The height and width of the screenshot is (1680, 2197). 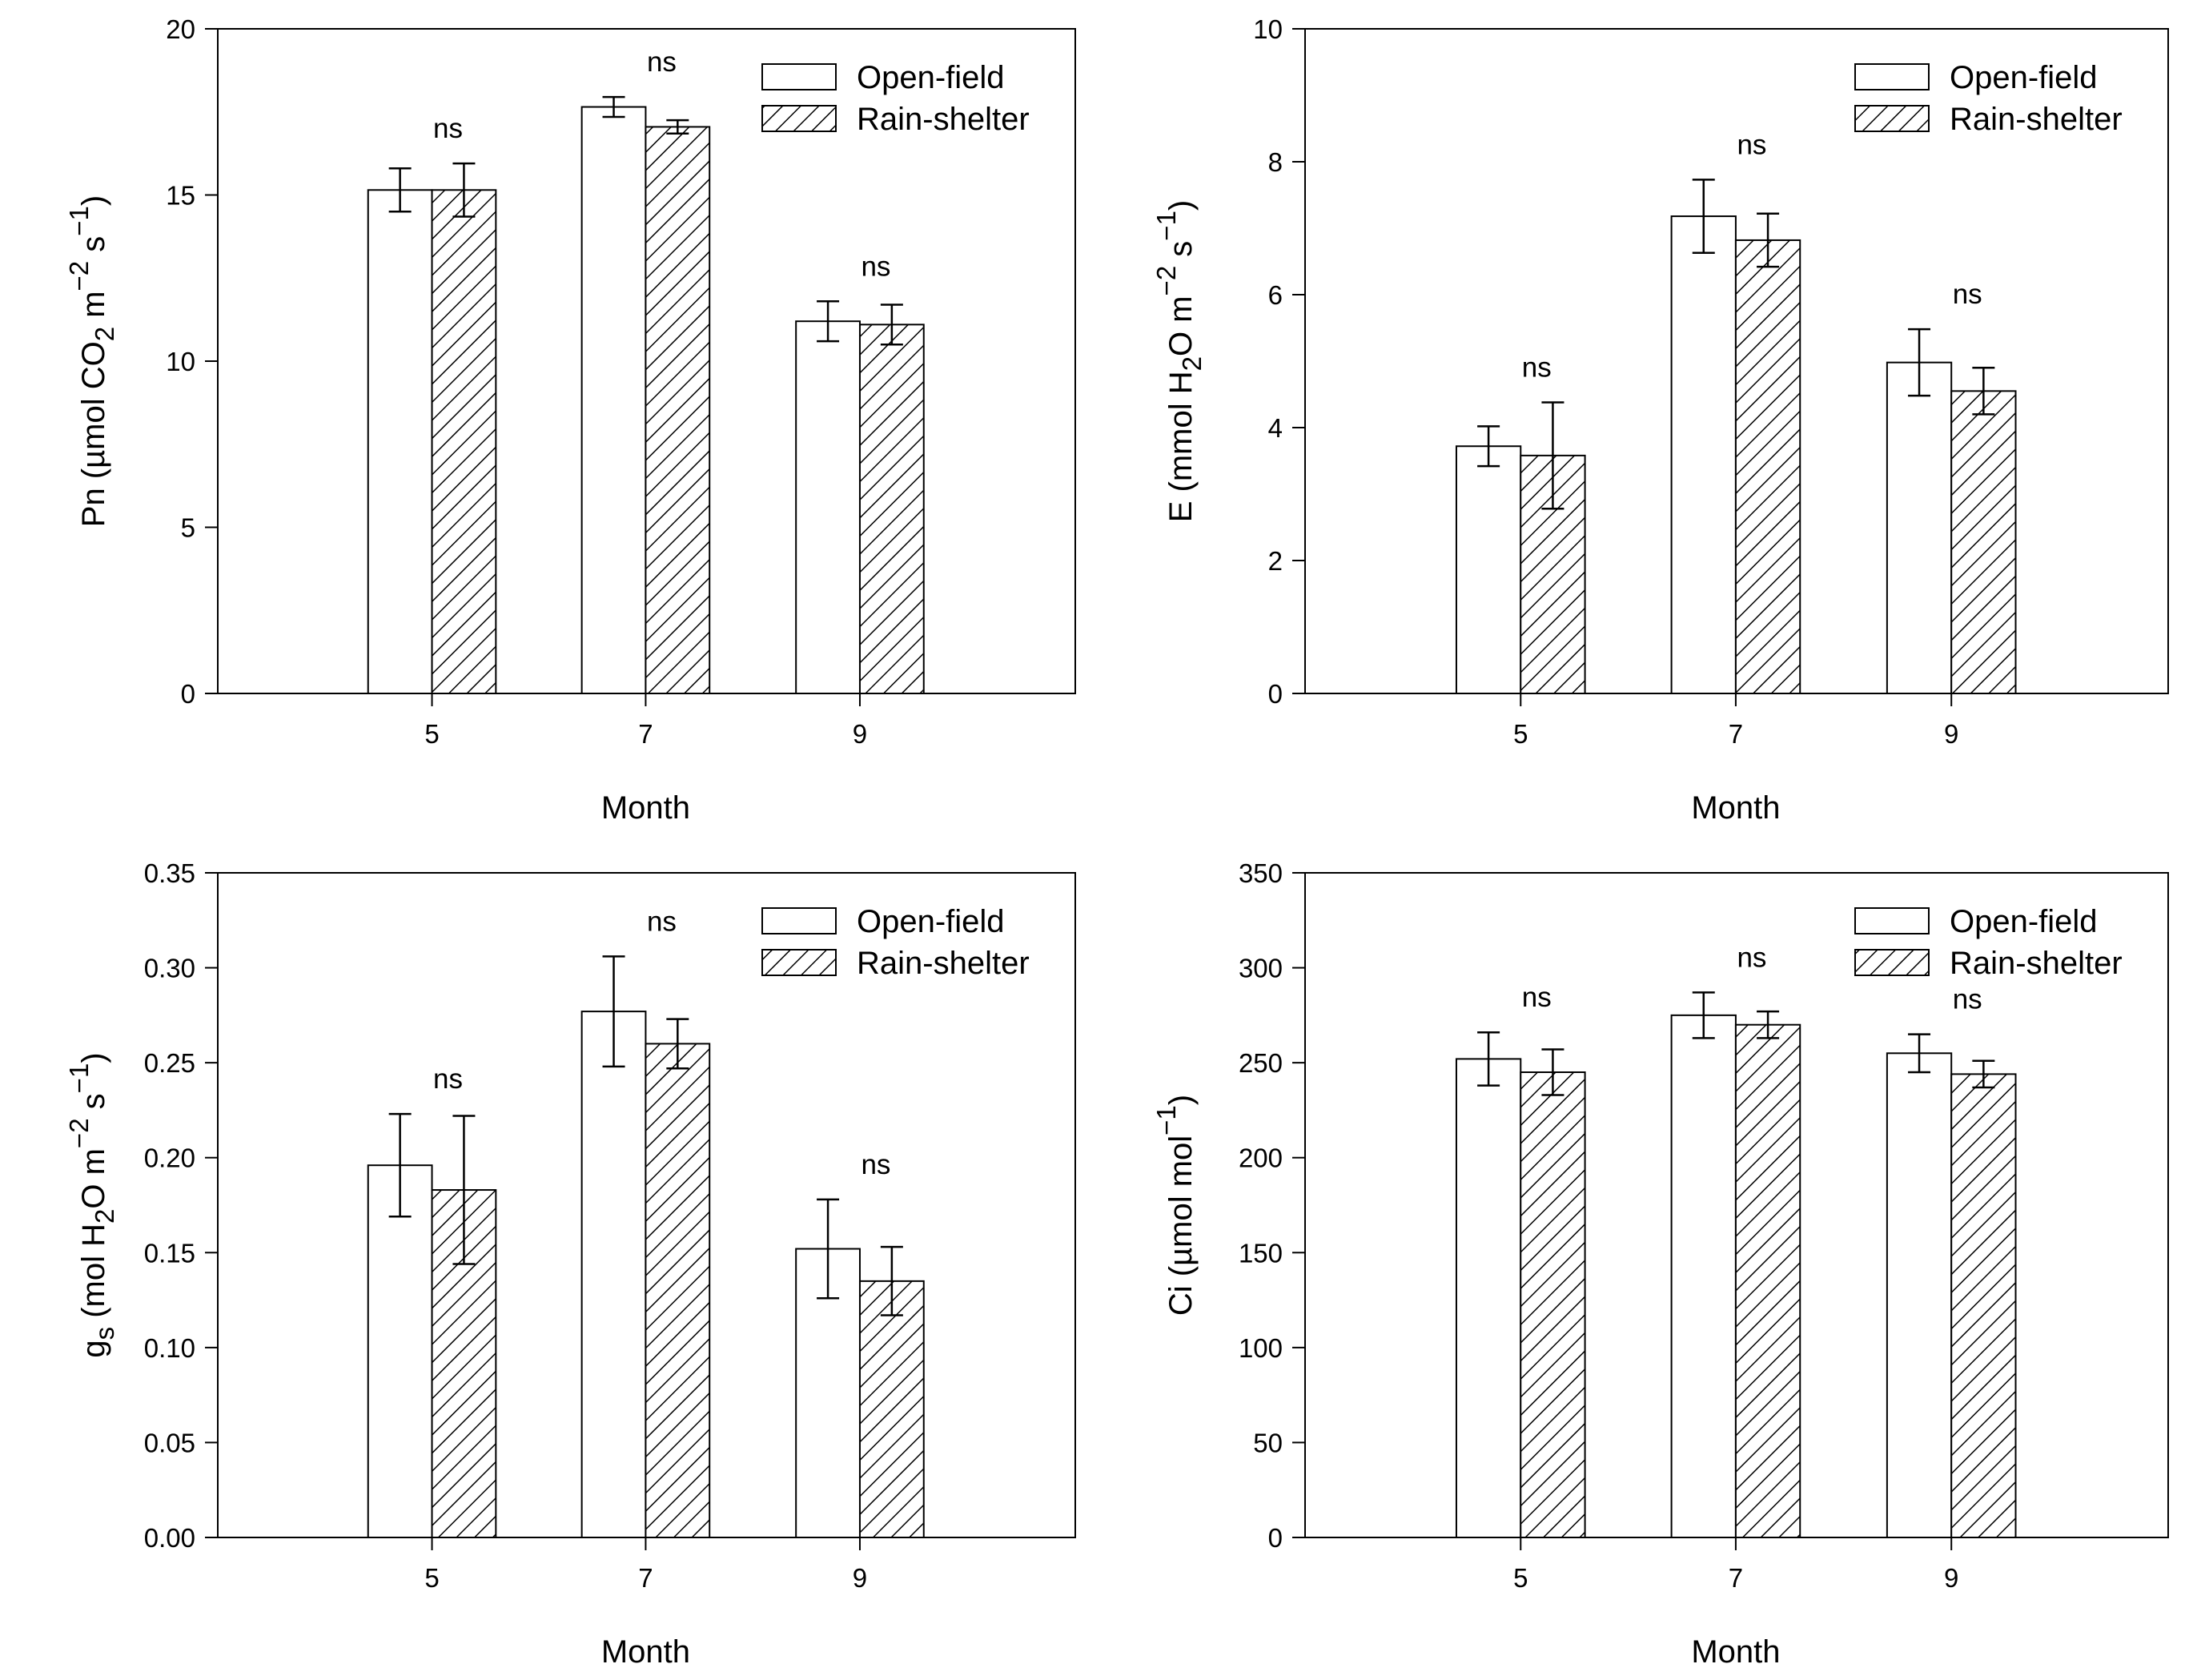 I want to click on y-axis-title-part: O m, so click(x=93, y=1178).